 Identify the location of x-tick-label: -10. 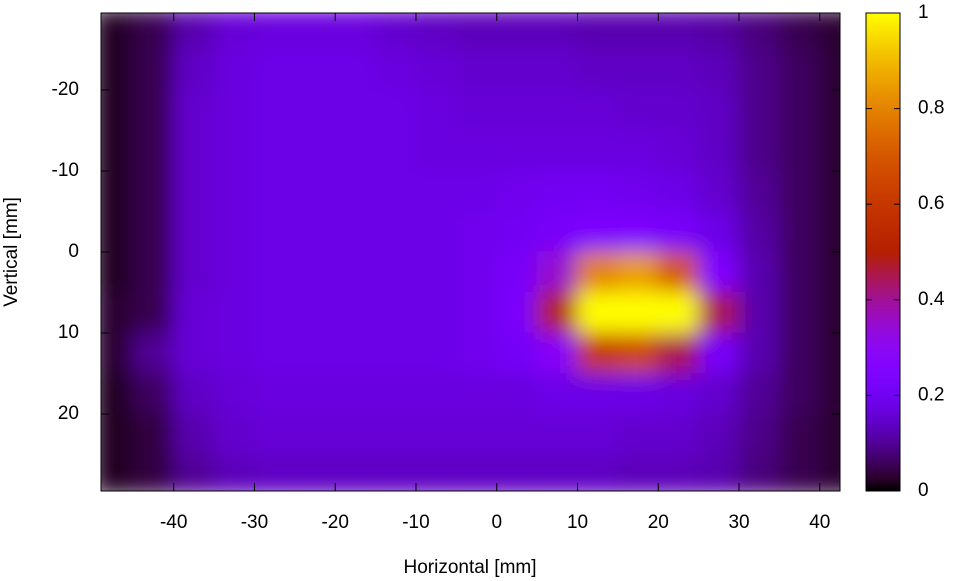
(415, 522).